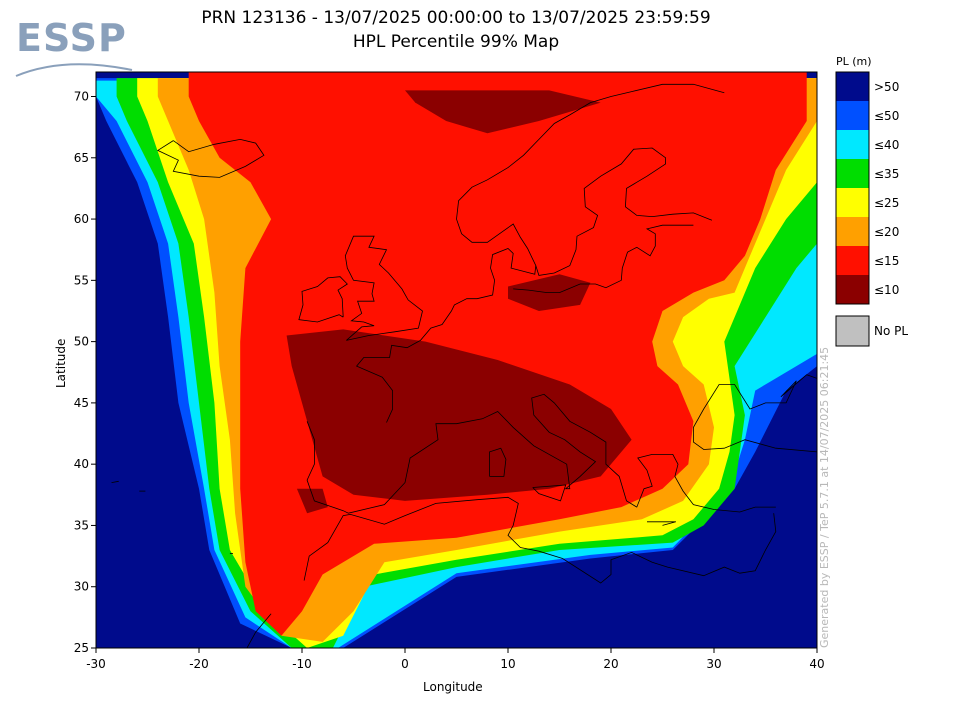 This screenshot has height=720, width=960. I want to click on legend-label: ≤35, so click(887, 174).